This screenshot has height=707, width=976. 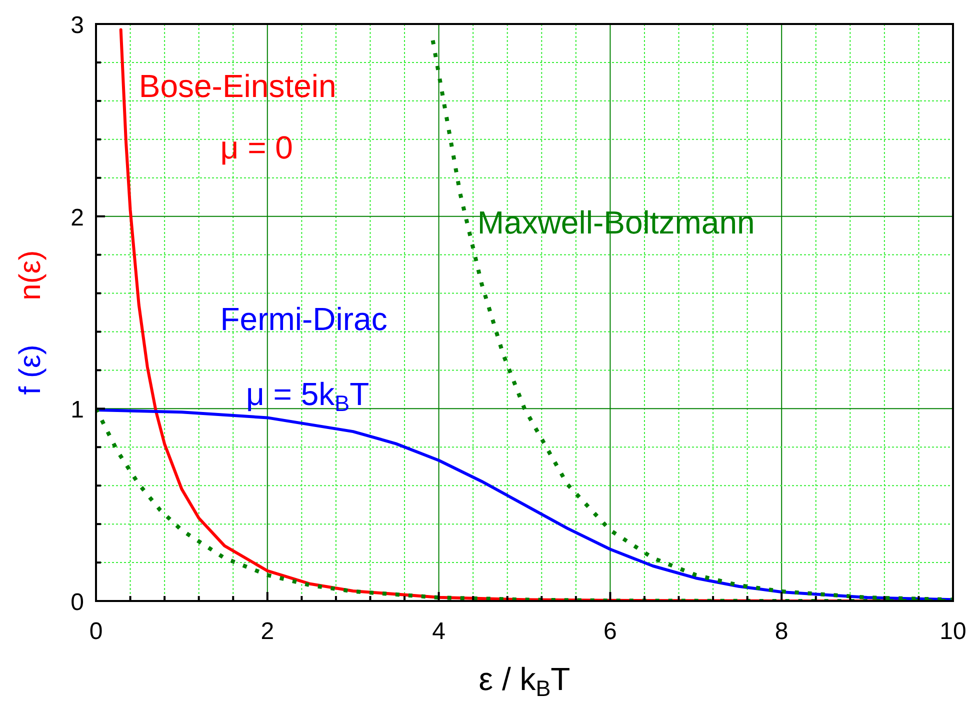 I want to click on y-tick-label: 3, so click(x=77, y=25).